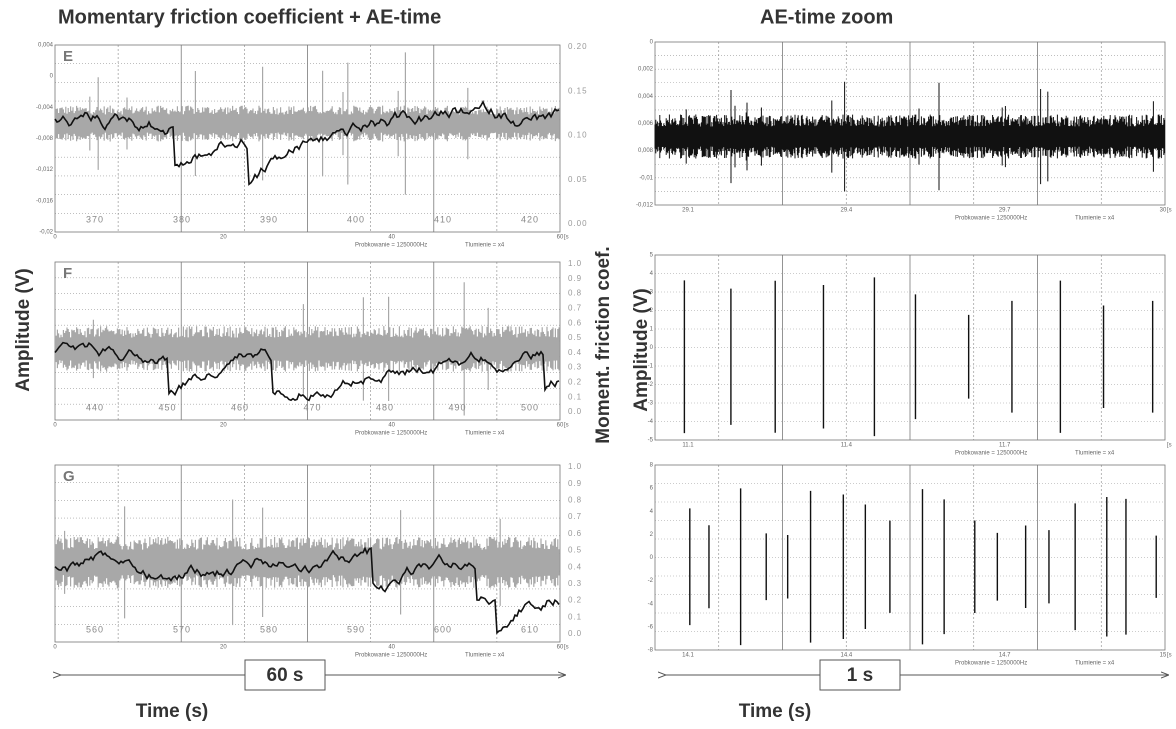  Describe the element at coordinates (646, 97) in the screenshot. I see `left-tick-label: 0,004` at that location.